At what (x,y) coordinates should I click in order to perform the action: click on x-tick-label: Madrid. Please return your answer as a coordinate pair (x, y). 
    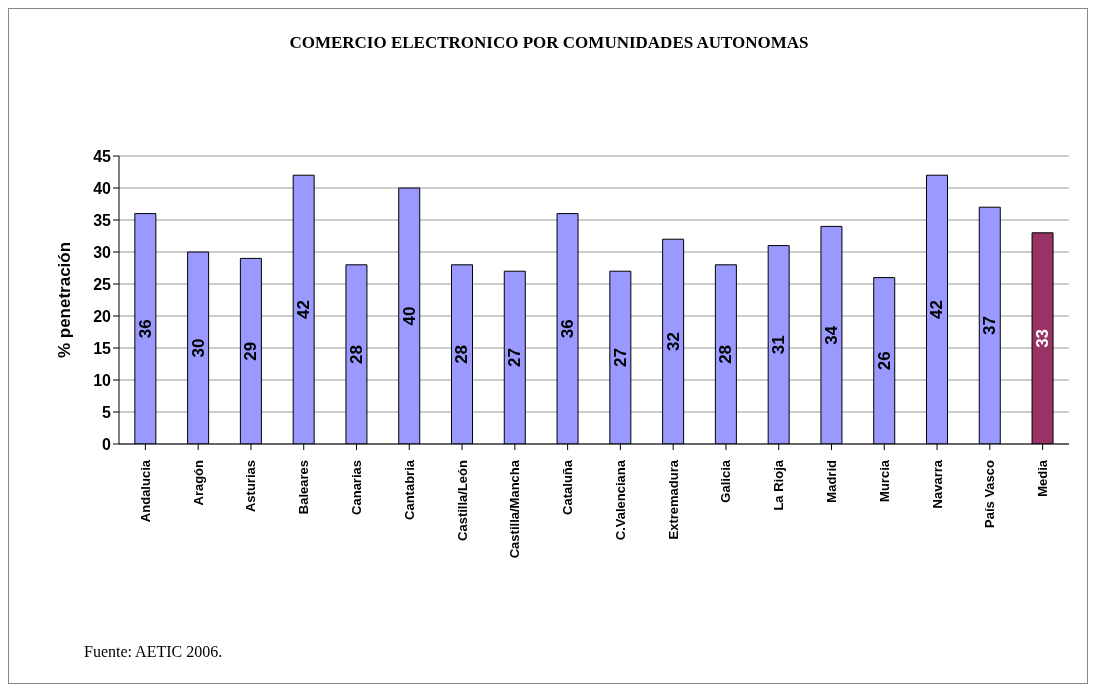
    Looking at the image, I should click on (831, 481).